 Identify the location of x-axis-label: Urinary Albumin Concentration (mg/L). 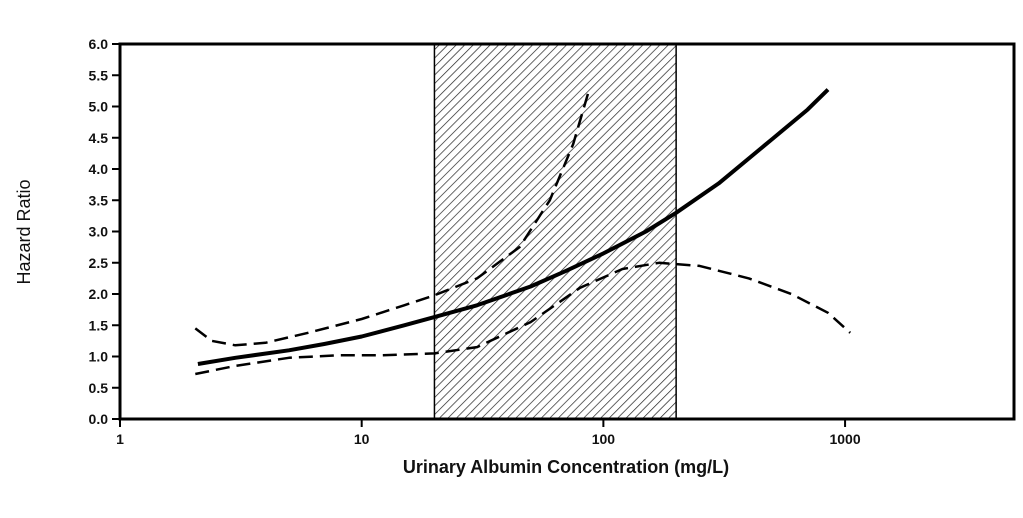
(566, 467).